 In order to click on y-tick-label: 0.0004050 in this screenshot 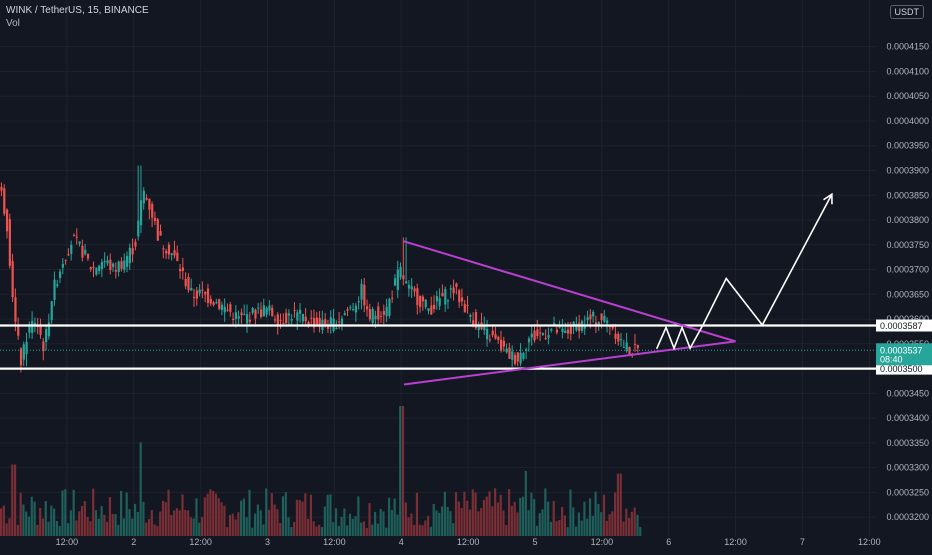, I will do `click(907, 96)`.